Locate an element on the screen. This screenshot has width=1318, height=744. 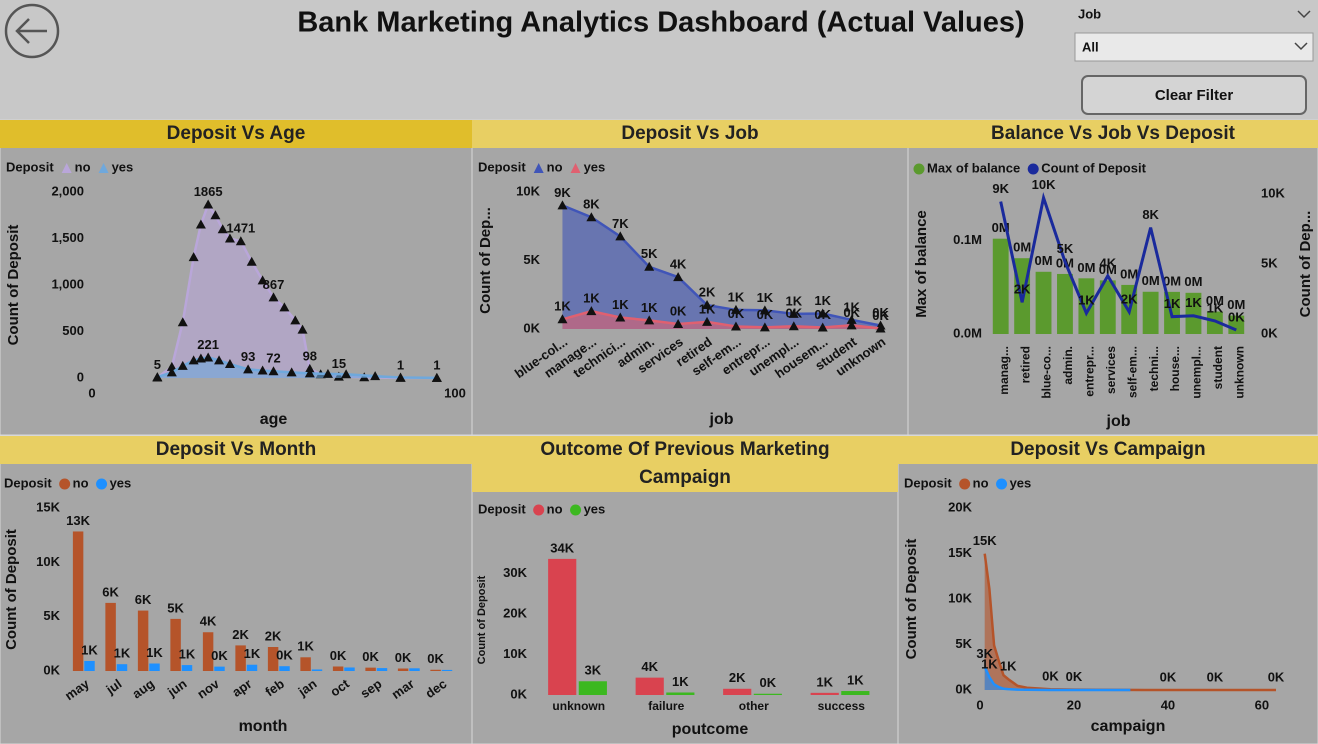
y-tick-label: 0.1M is located at coordinates (967, 239).